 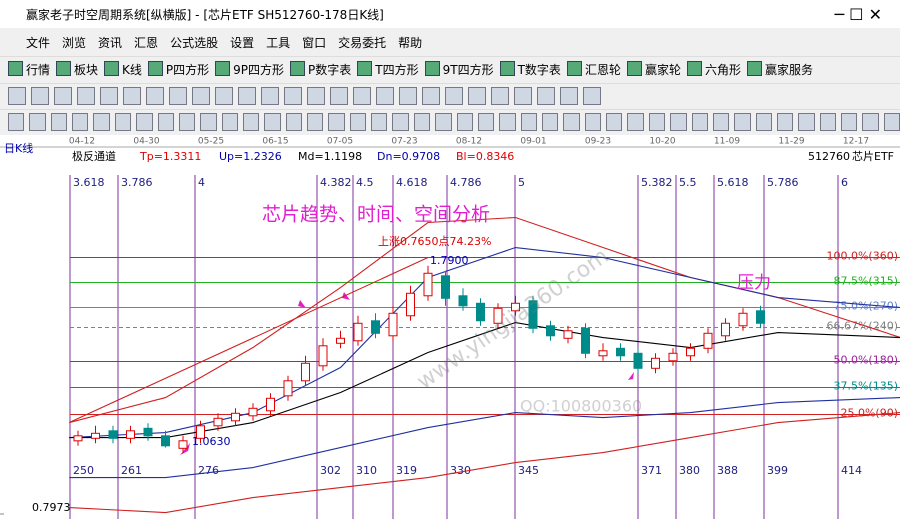 I want to click on time-count: 414, so click(x=851, y=470).